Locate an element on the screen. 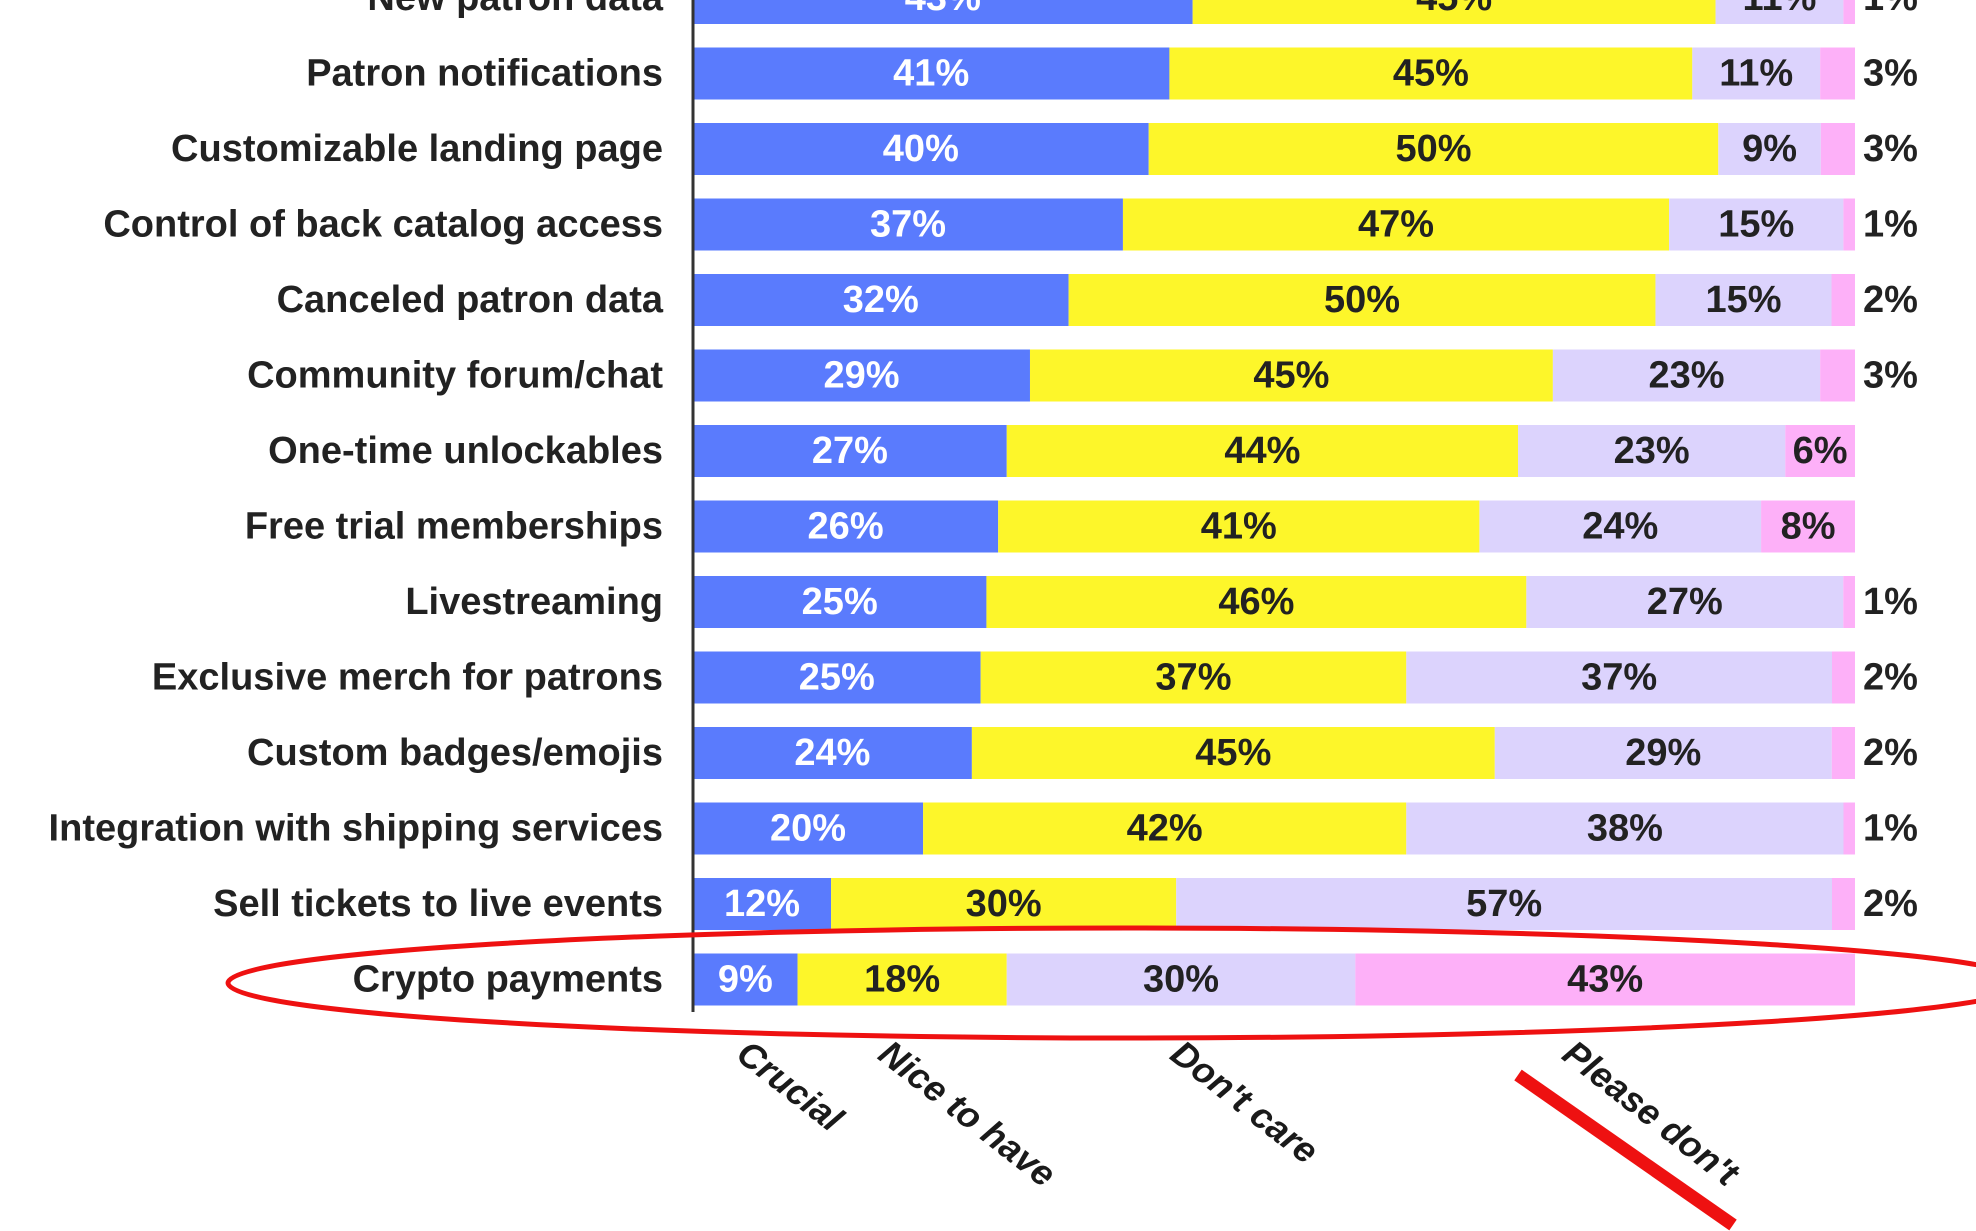 This screenshot has width=1976, height=1231. bar-value-label-crucial-community-forum-chat: 29% is located at coordinates (861, 376).